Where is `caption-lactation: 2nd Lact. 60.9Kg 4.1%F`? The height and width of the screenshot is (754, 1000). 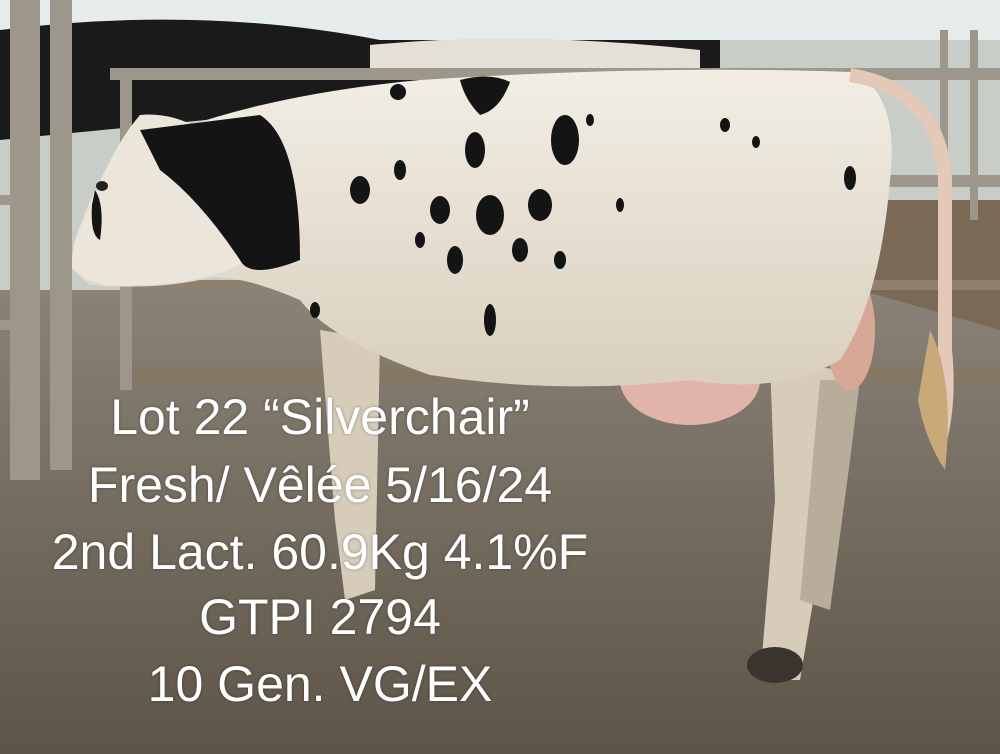 caption-lactation: 2nd Lact. 60.9Kg 4.1%F is located at coordinates (320, 552).